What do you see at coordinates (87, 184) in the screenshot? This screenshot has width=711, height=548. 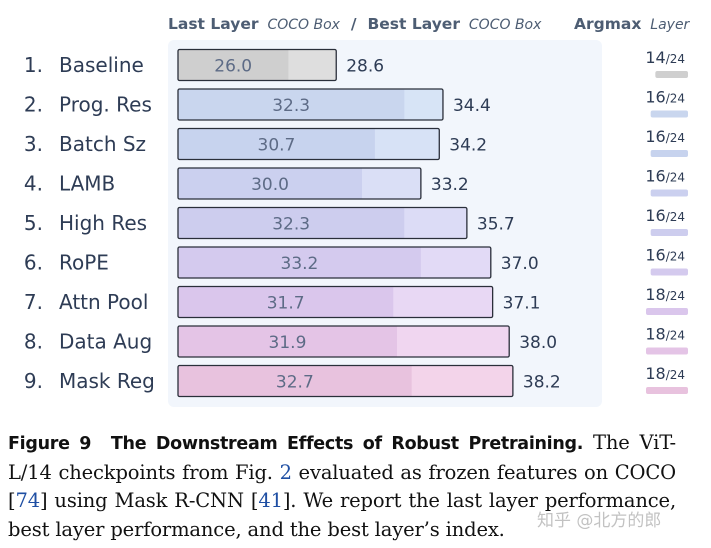 I see `row-label: LAMB` at bounding box center [87, 184].